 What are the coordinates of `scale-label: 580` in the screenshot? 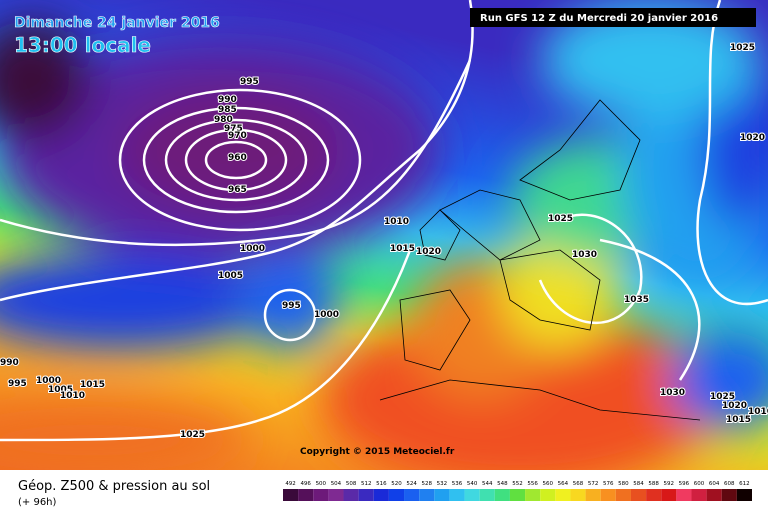 It's located at (623, 484).